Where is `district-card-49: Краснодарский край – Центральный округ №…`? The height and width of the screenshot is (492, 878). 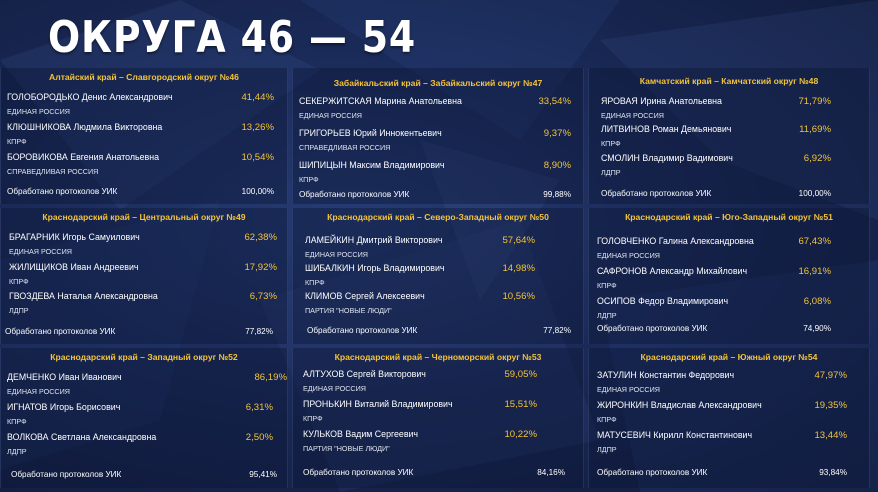 district-card-49: Краснодарский край – Центральный округ №… is located at coordinates (144, 276).